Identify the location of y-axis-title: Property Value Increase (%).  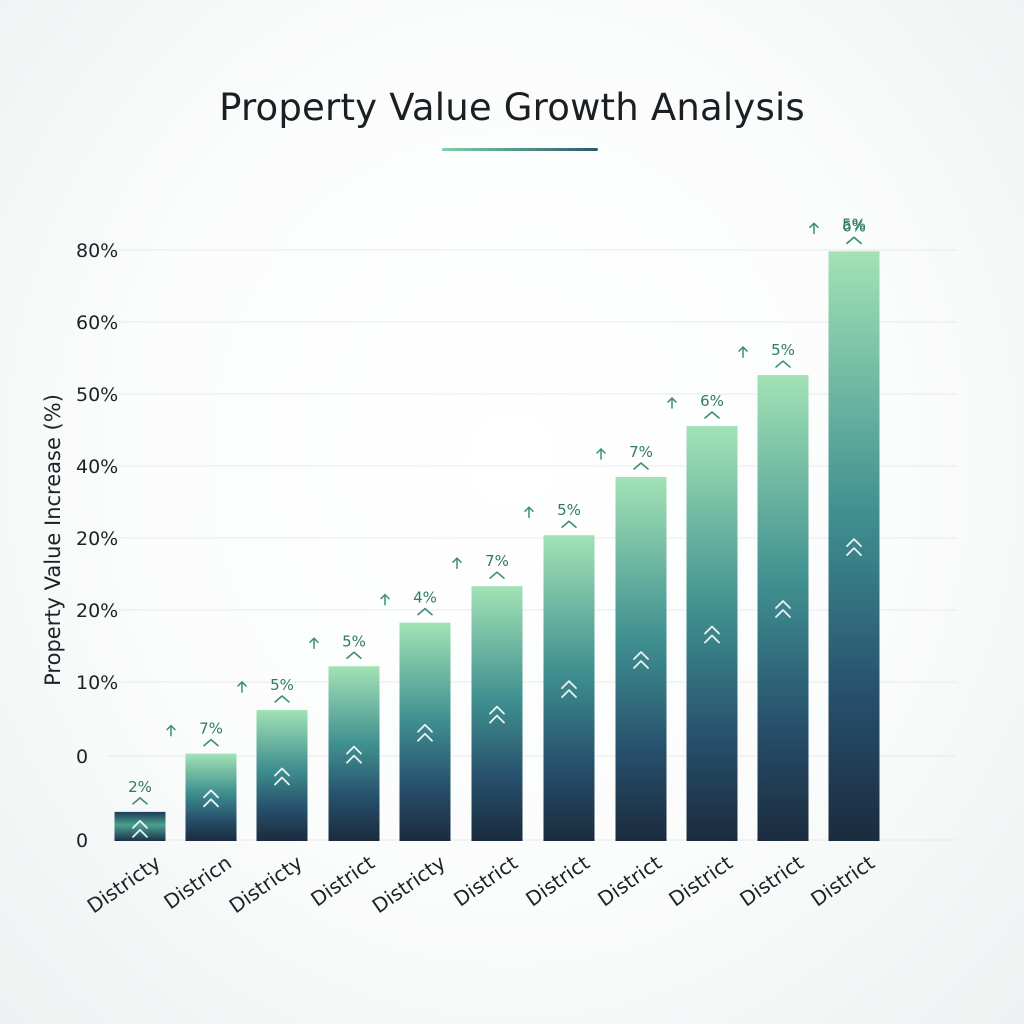
(53, 540).